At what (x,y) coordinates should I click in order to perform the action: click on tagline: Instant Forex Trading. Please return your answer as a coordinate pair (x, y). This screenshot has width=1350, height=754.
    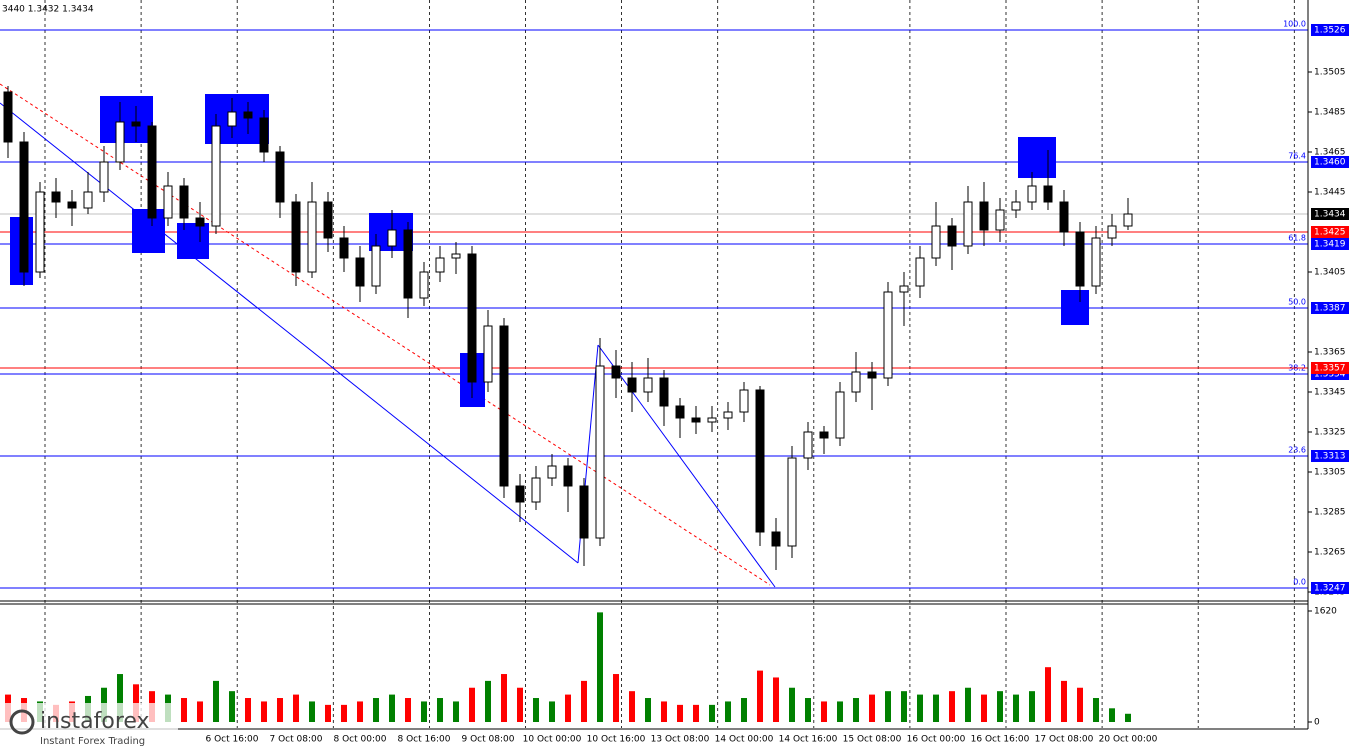
    Looking at the image, I should click on (92, 741).